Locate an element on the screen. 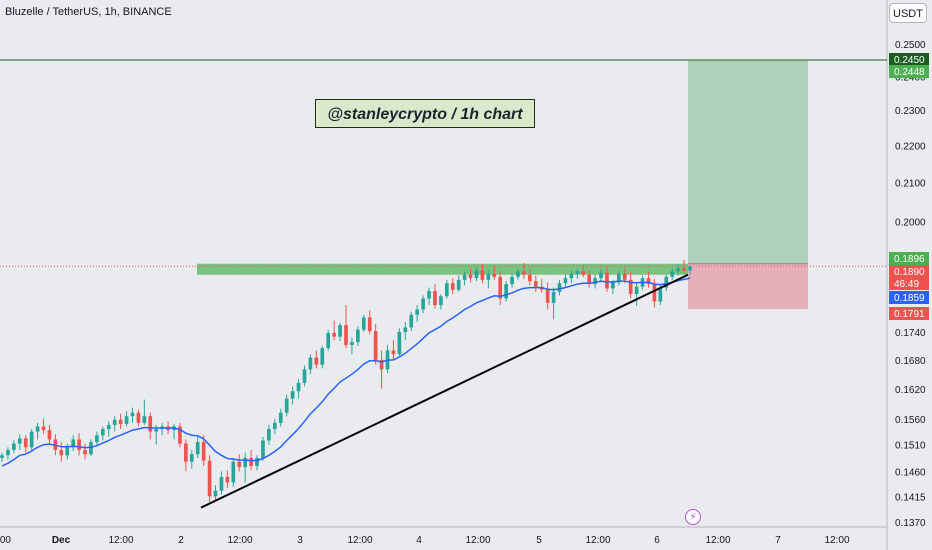  currency-button: USDT is located at coordinates (908, 13).